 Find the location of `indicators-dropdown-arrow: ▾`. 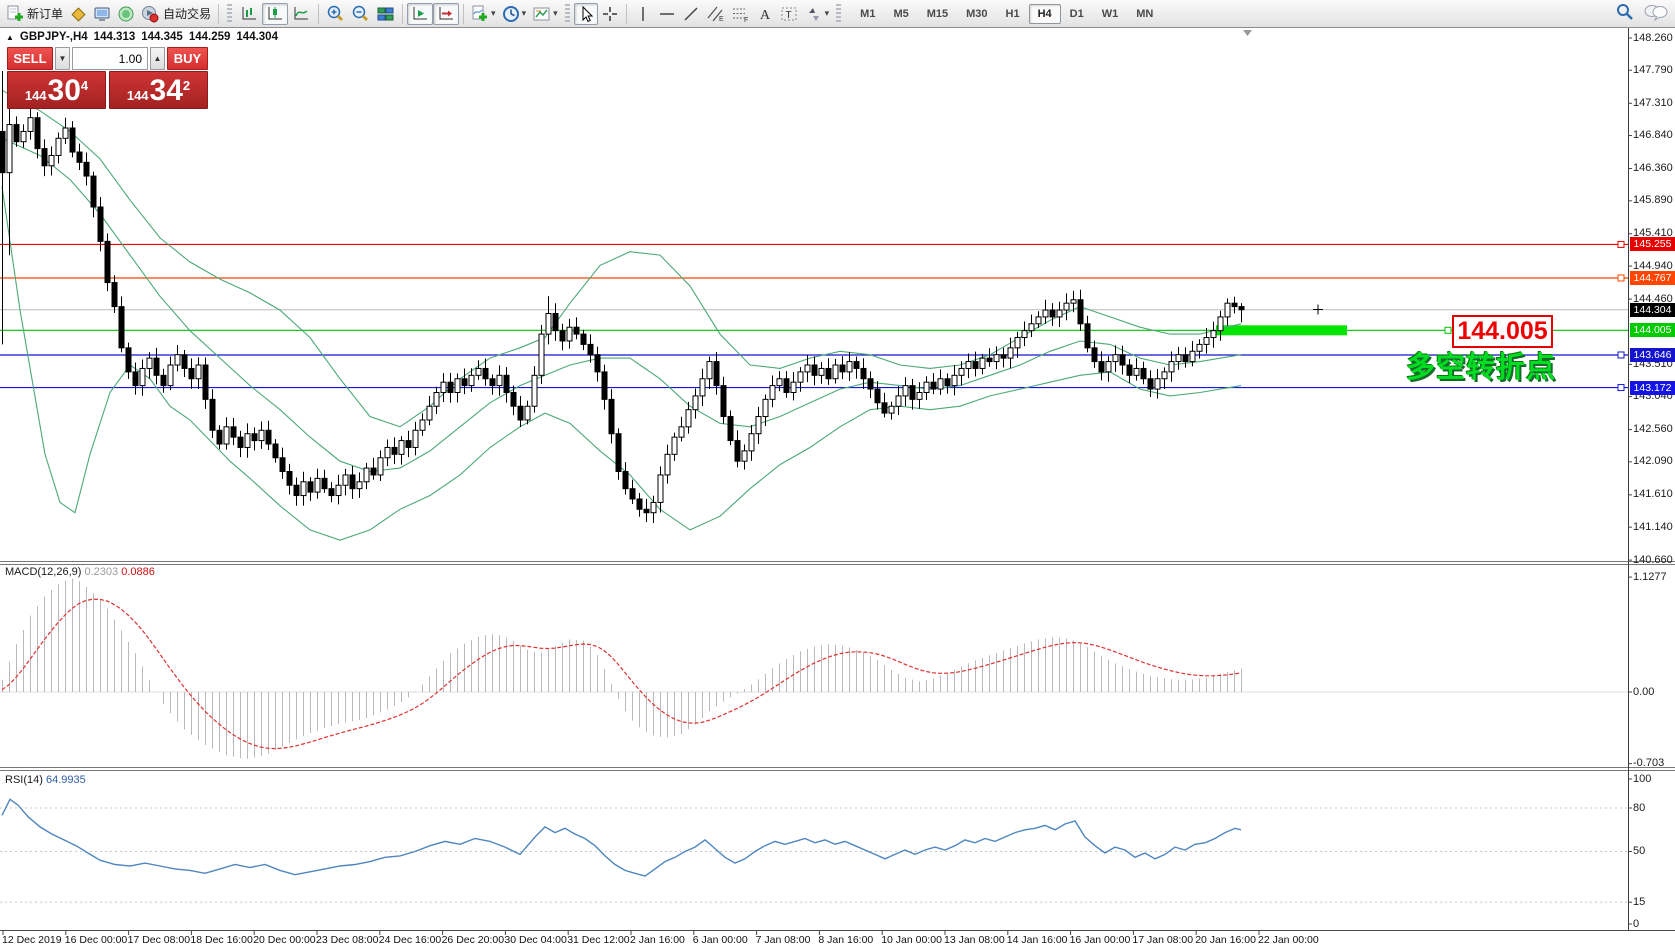

indicators-dropdown-arrow: ▾ is located at coordinates (493, 13).